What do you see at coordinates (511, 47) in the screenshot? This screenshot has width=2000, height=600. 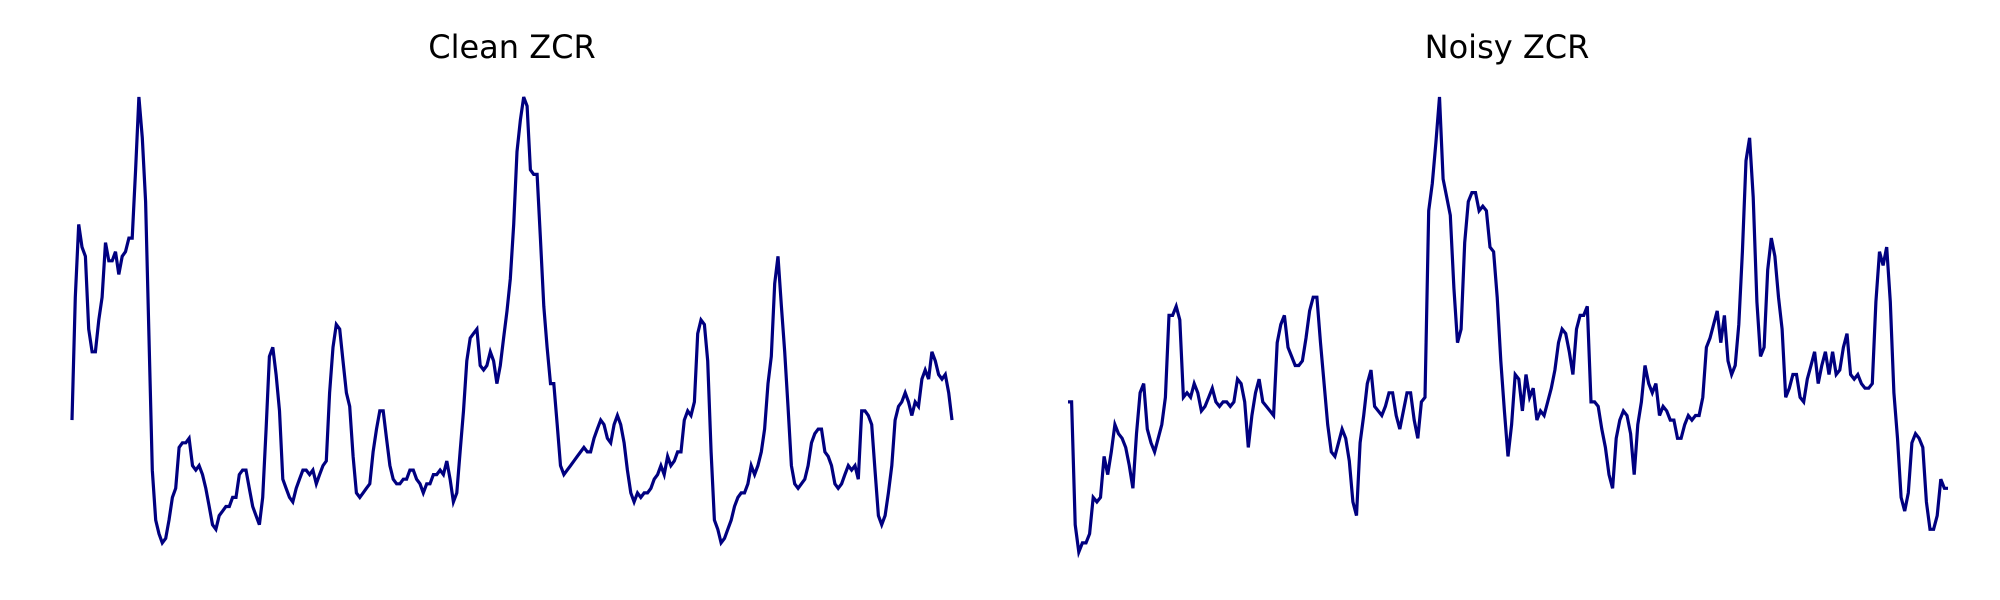 I see `chart-title-clean: Clean ZCR` at bounding box center [511, 47].